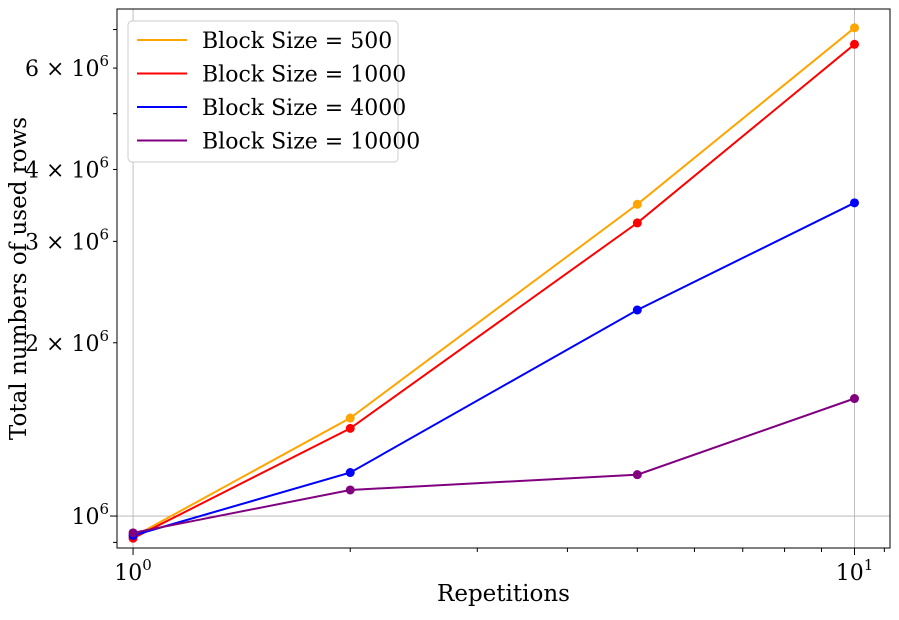 This screenshot has height=620, width=899. What do you see at coordinates (263, 91) in the screenshot?
I see `legend-box` at bounding box center [263, 91].